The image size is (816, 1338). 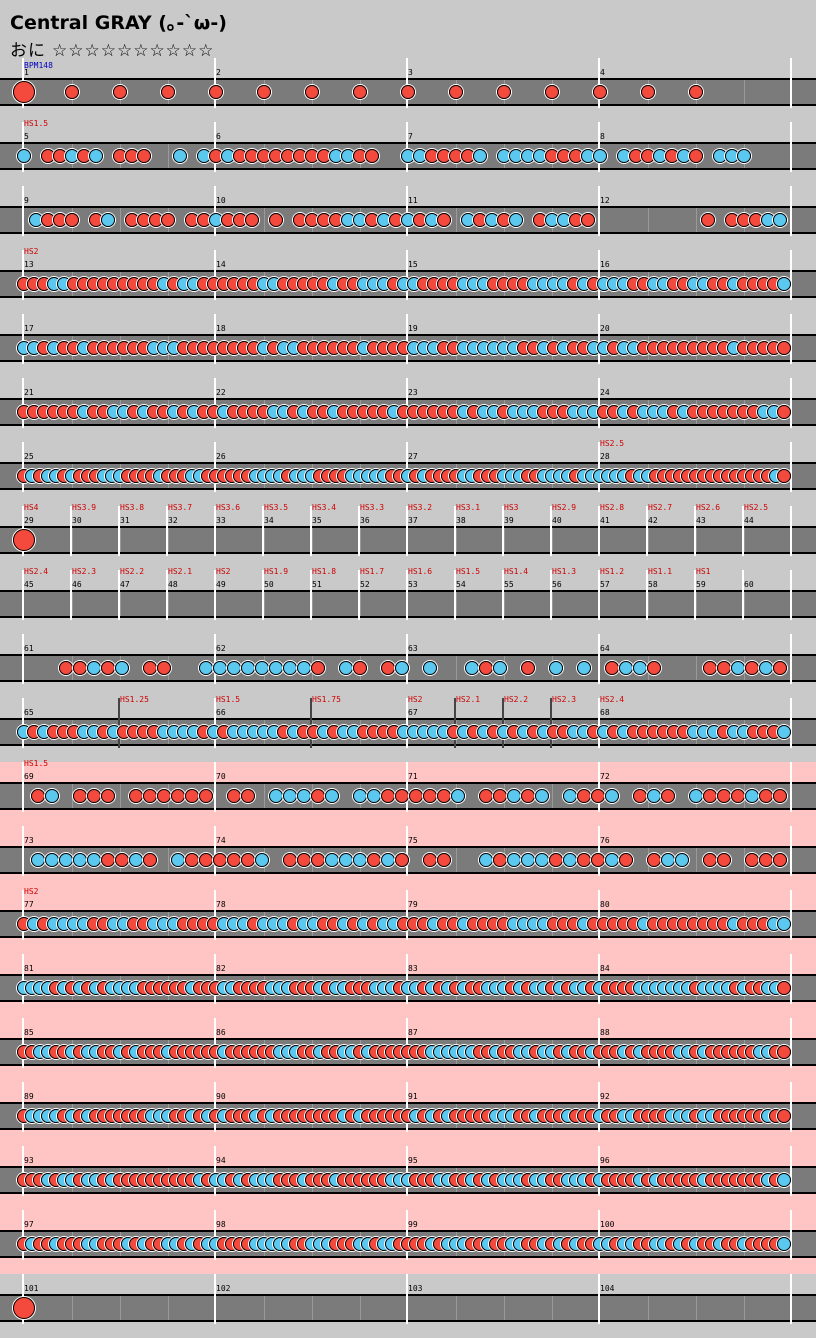 I want to click on measure-number: 46, so click(x=77, y=584).